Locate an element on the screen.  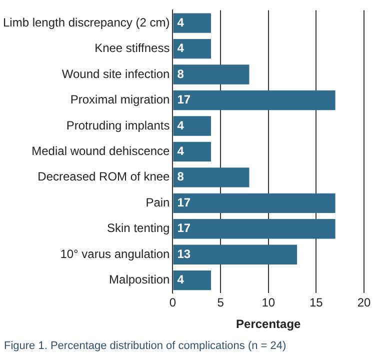
x-tick-label: 20 is located at coordinates (364, 303).